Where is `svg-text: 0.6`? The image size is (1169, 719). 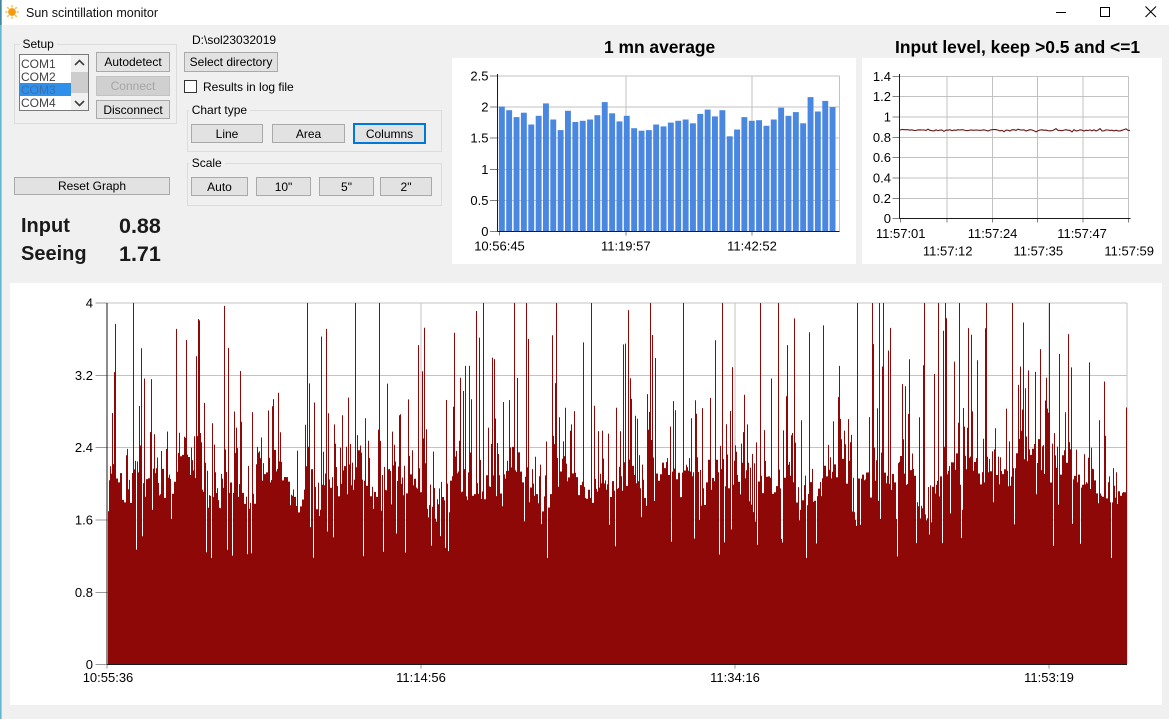 svg-text: 0.6 is located at coordinates (882, 157).